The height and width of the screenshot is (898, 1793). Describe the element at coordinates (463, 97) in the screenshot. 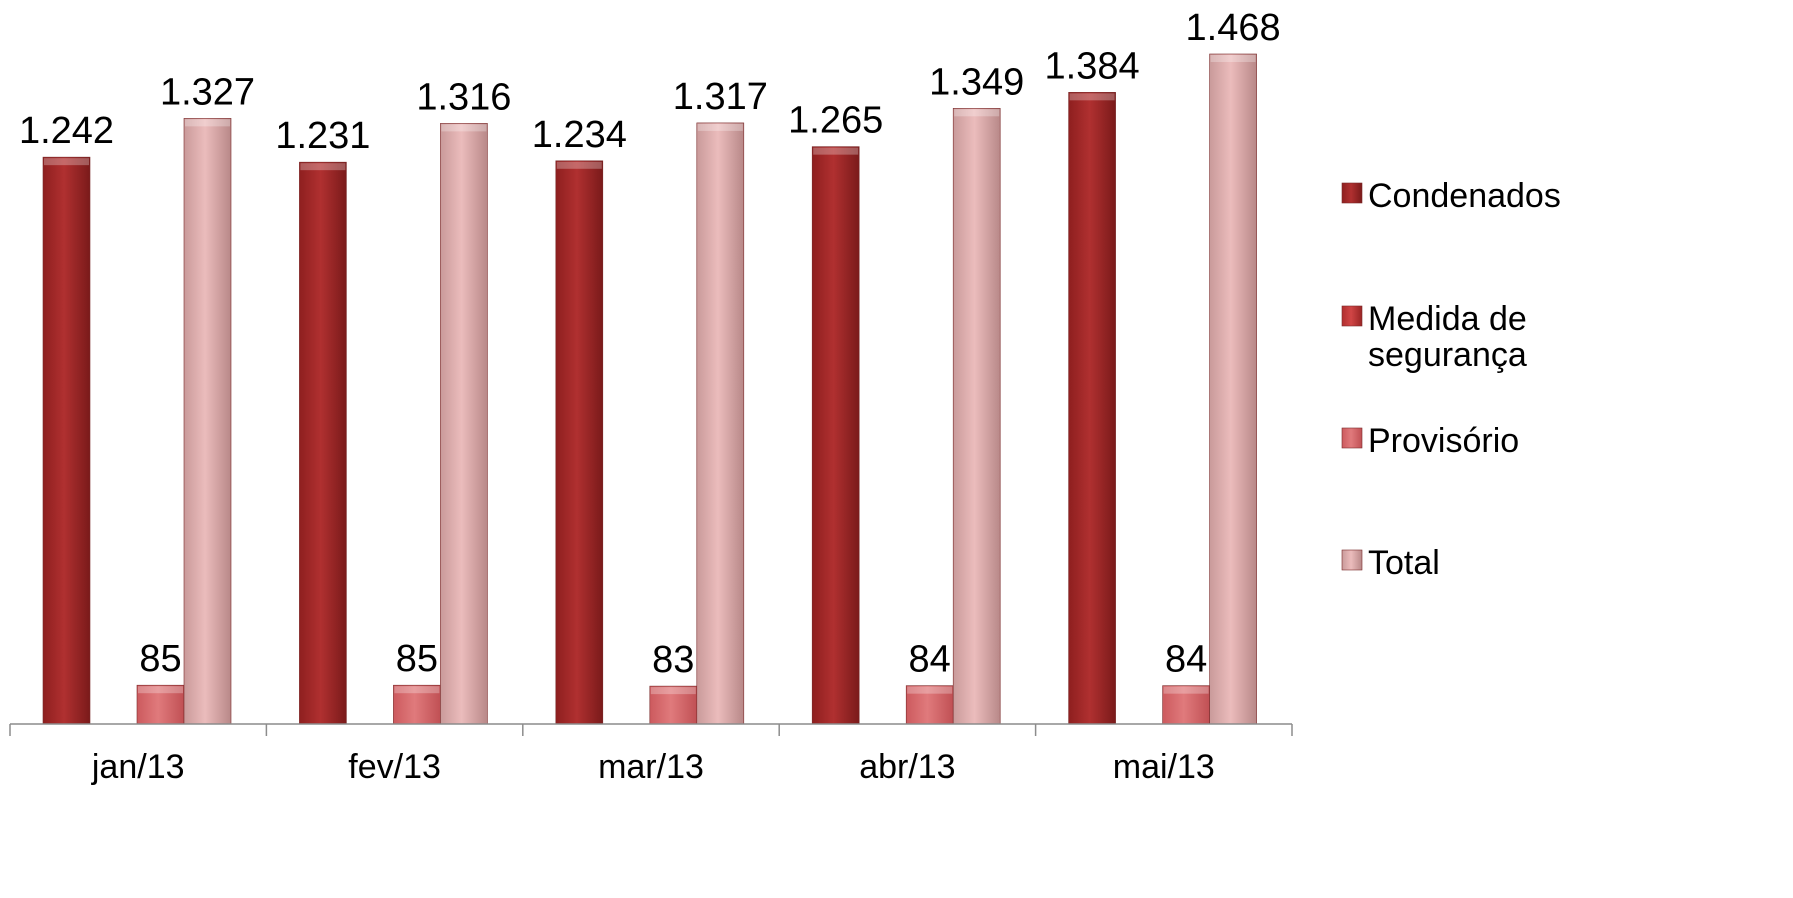

I see `data-label: 1.316` at that location.